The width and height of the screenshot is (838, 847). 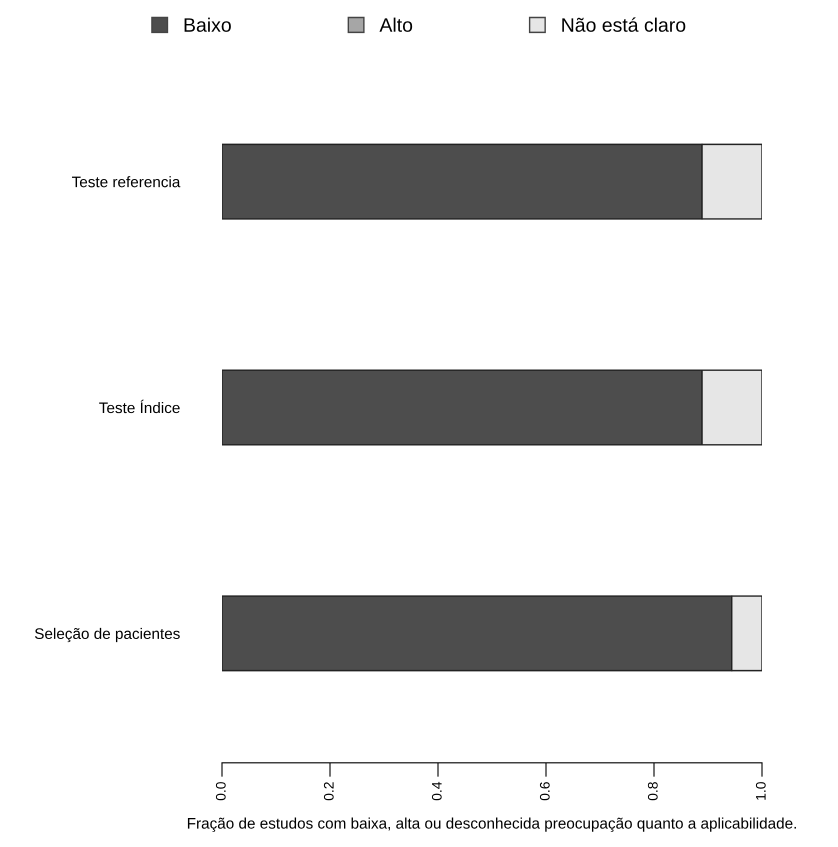 What do you see at coordinates (221, 791) in the screenshot?
I see `x-tick-label: 0.0` at bounding box center [221, 791].